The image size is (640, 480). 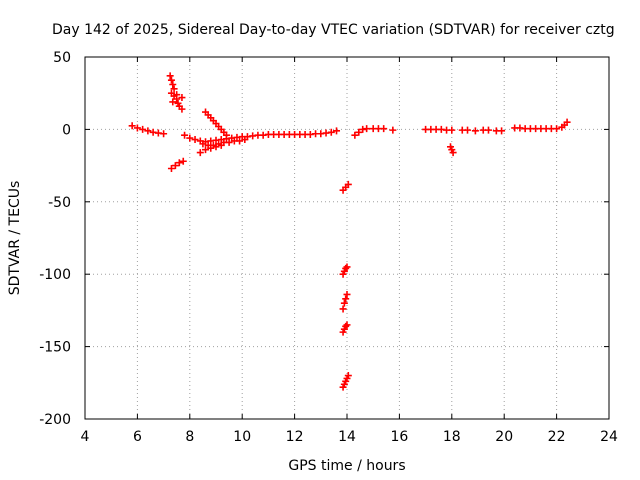 I want to click on x-tick-label: 20, so click(x=504, y=437).